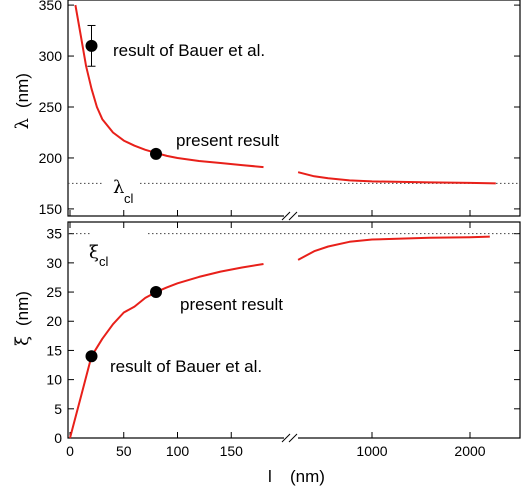 This screenshot has height=491, width=528. What do you see at coordinates (178, 451) in the screenshot?
I see `bottom-xtick-label: 100` at bounding box center [178, 451].